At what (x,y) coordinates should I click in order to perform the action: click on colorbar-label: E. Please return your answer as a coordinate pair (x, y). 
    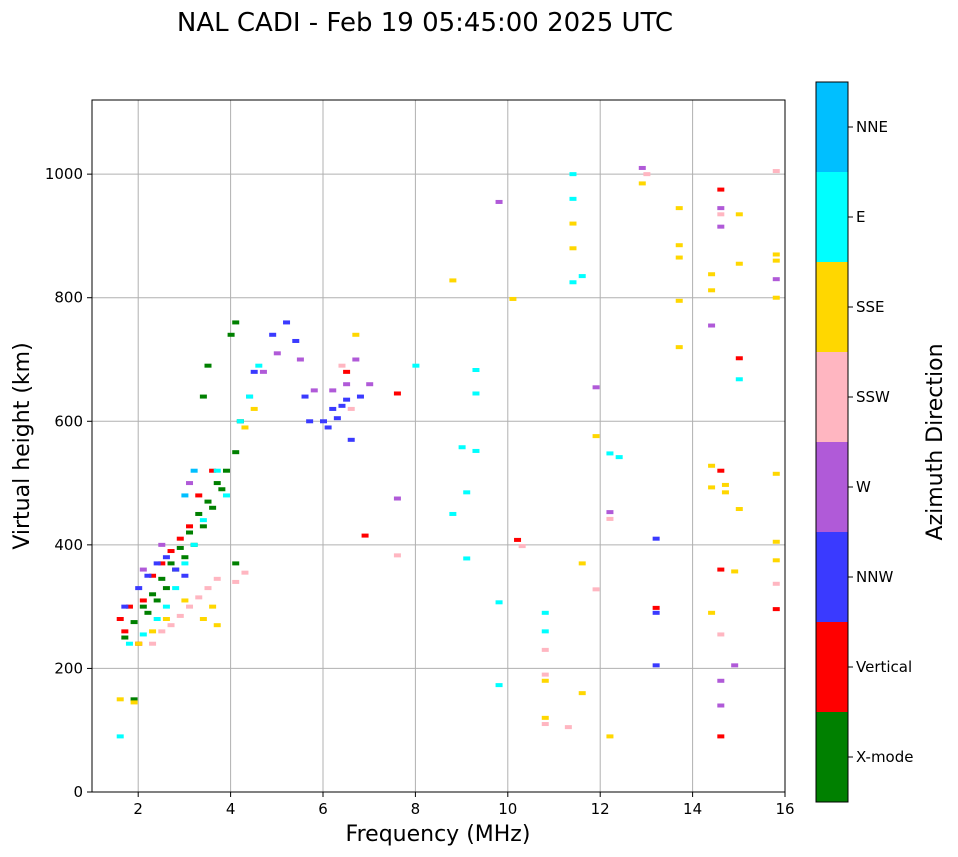
    Looking at the image, I should click on (860, 217).